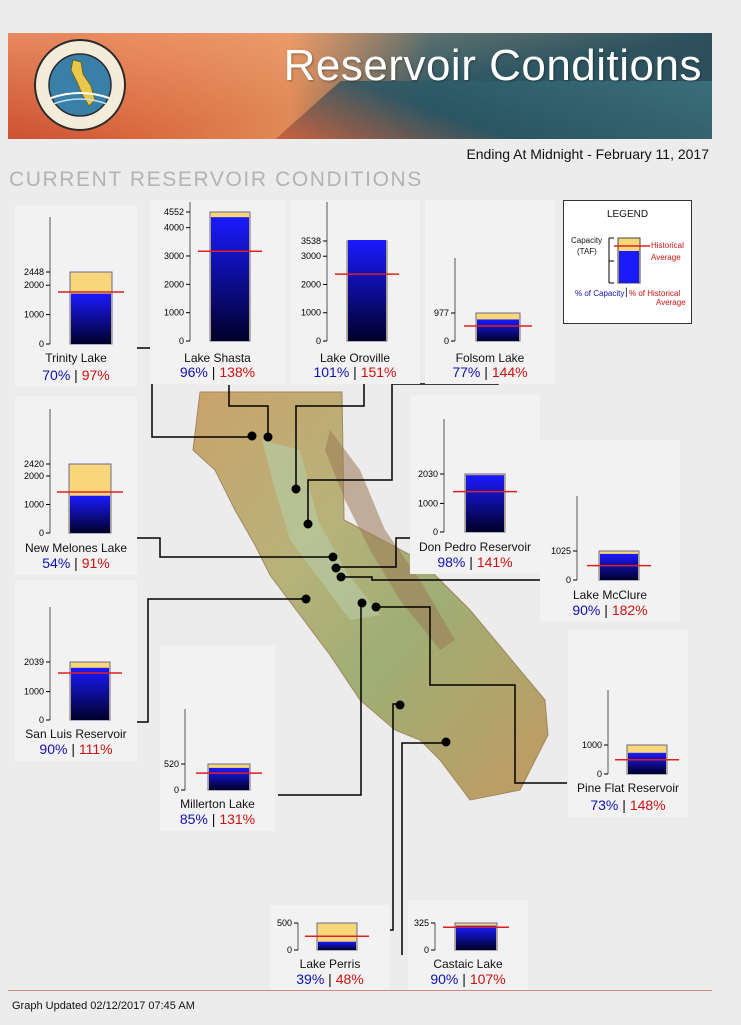  I want to click on bar-chart-trinity-lake: 0 1000 2000 2448, so click(74, 283).